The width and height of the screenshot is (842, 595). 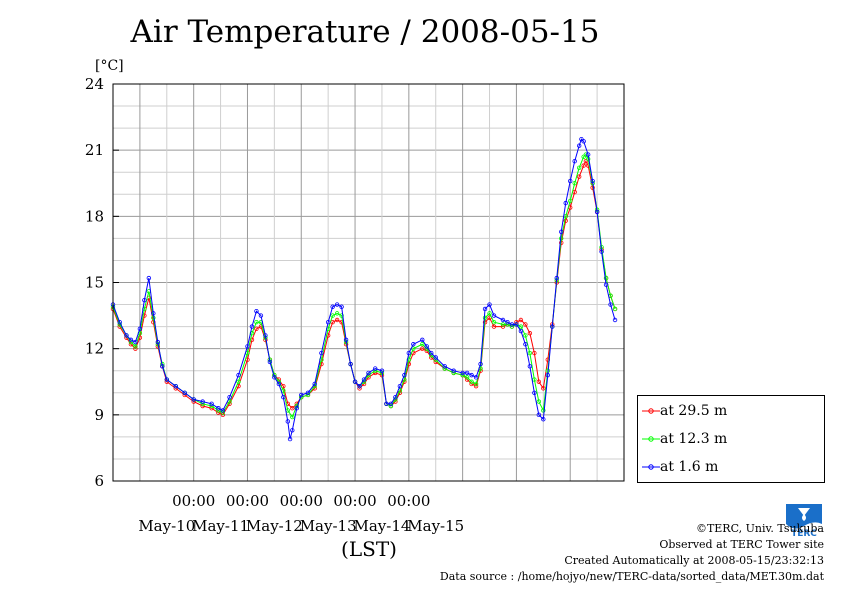 What do you see at coordinates (274, 526) in the screenshot?
I see `day-label: May-12` at bounding box center [274, 526].